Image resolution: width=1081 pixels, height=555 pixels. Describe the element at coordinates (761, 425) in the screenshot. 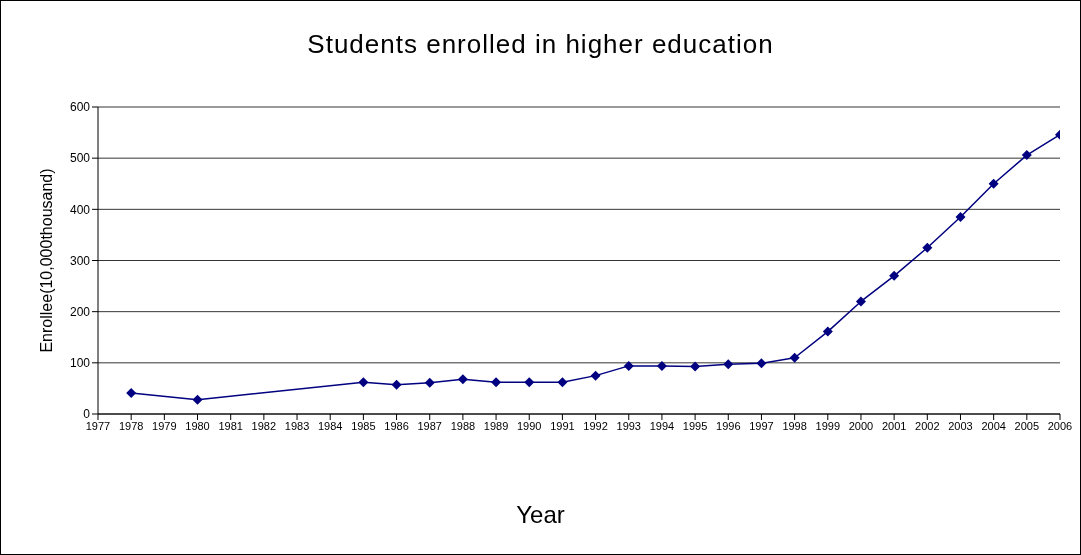

I see `x-tick-label: 1997` at that location.